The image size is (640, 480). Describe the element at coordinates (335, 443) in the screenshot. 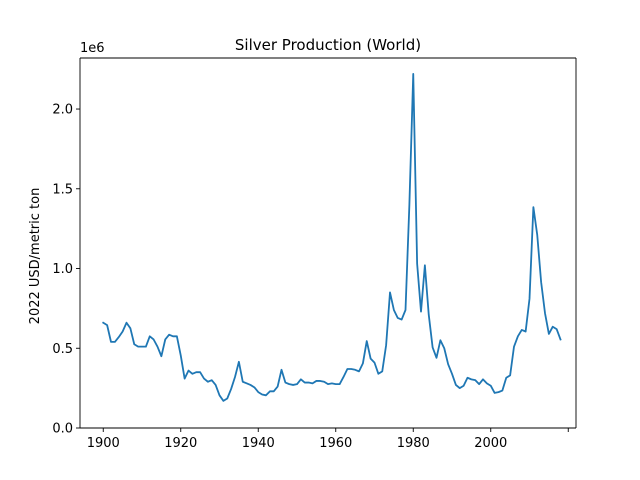

I see `x-tick-label: 1960` at that location.